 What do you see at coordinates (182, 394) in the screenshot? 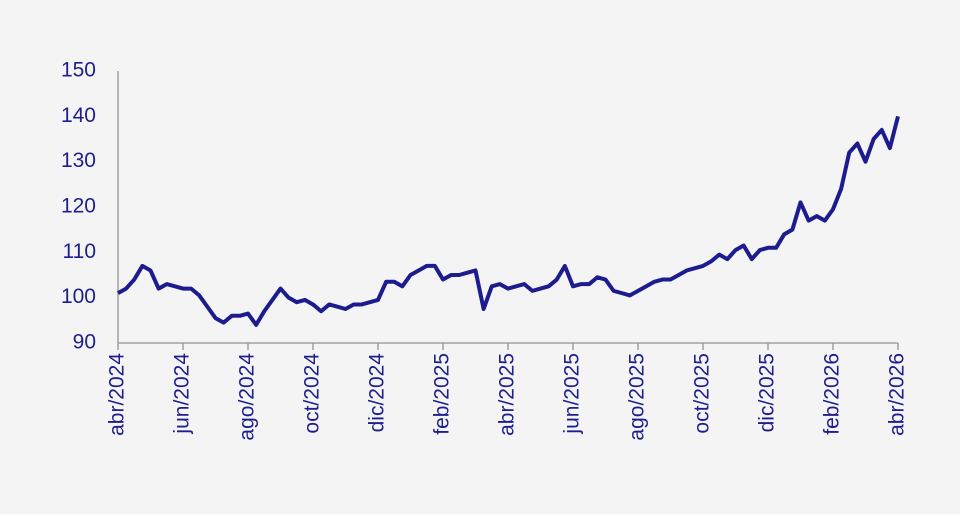
I see `x-tick-label: jun/2024` at bounding box center [182, 394].